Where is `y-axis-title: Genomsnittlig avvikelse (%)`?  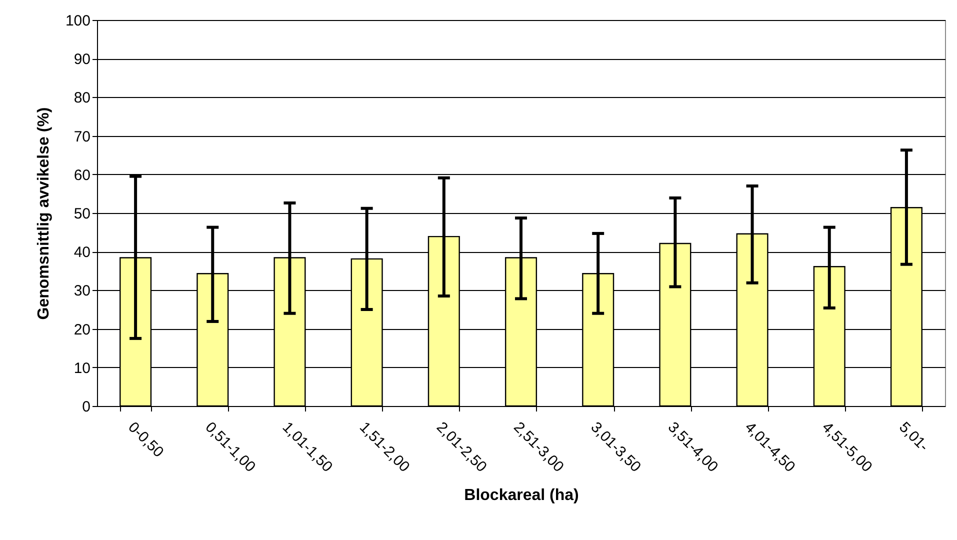 y-axis-title: Genomsnittlig avvikelse (%) is located at coordinates (43, 213).